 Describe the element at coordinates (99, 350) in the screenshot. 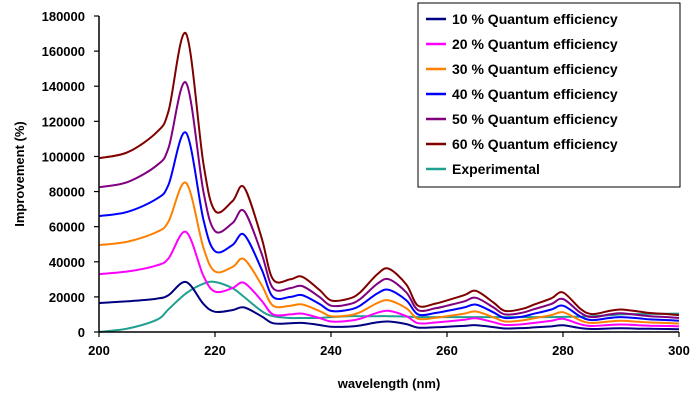

I see `x-tick-label: 200` at that location.